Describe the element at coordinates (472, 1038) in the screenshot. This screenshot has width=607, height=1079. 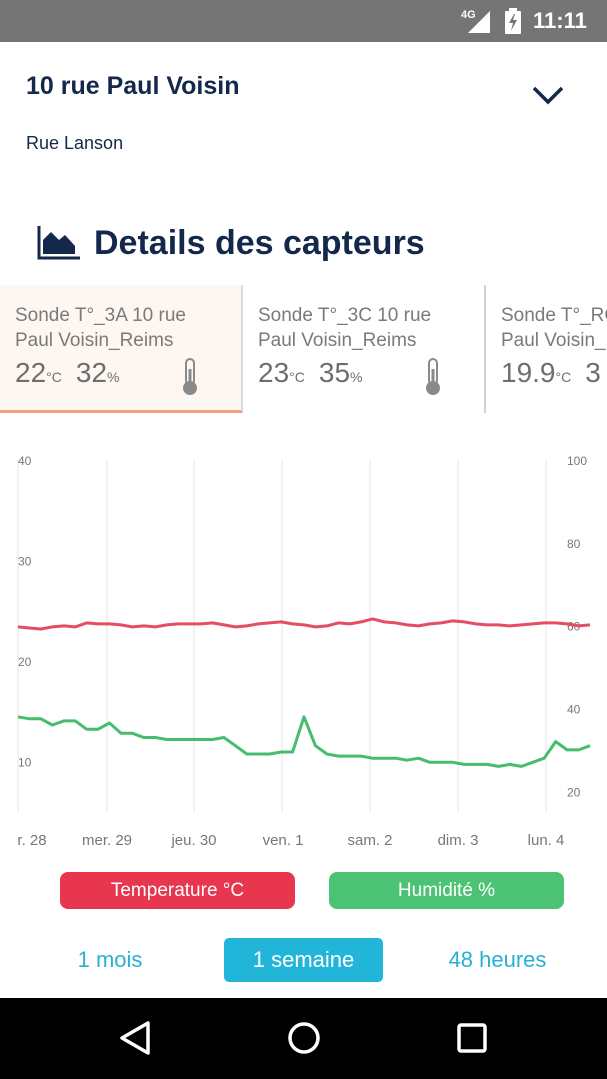
I see `recents-icon` at that location.